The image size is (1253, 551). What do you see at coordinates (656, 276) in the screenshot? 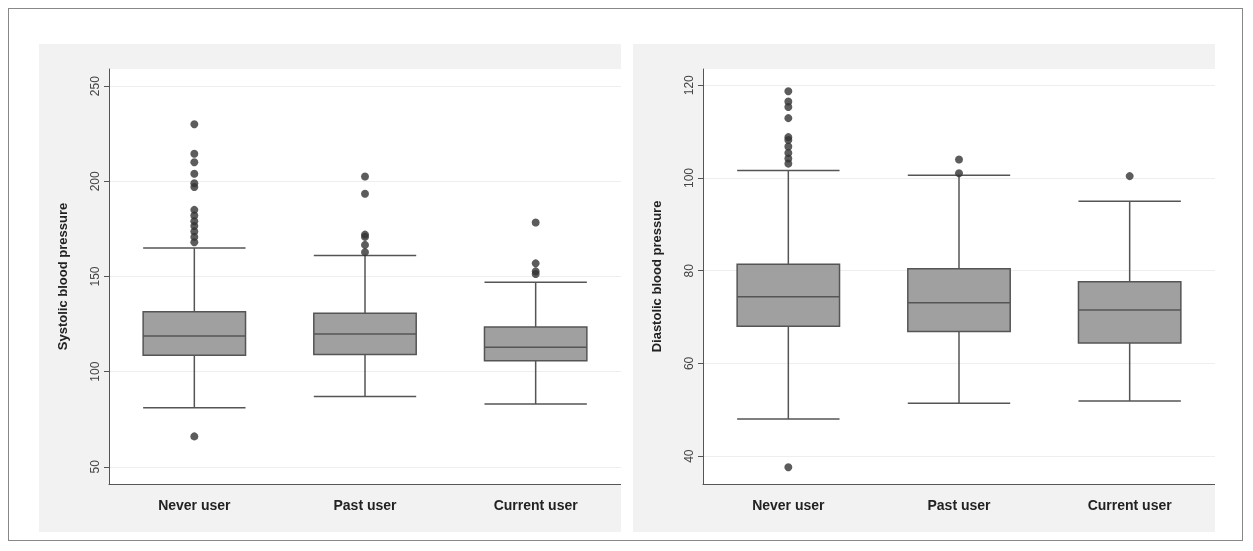
I see `y-axis-title: Diastolic blood pressure` at bounding box center [656, 276].